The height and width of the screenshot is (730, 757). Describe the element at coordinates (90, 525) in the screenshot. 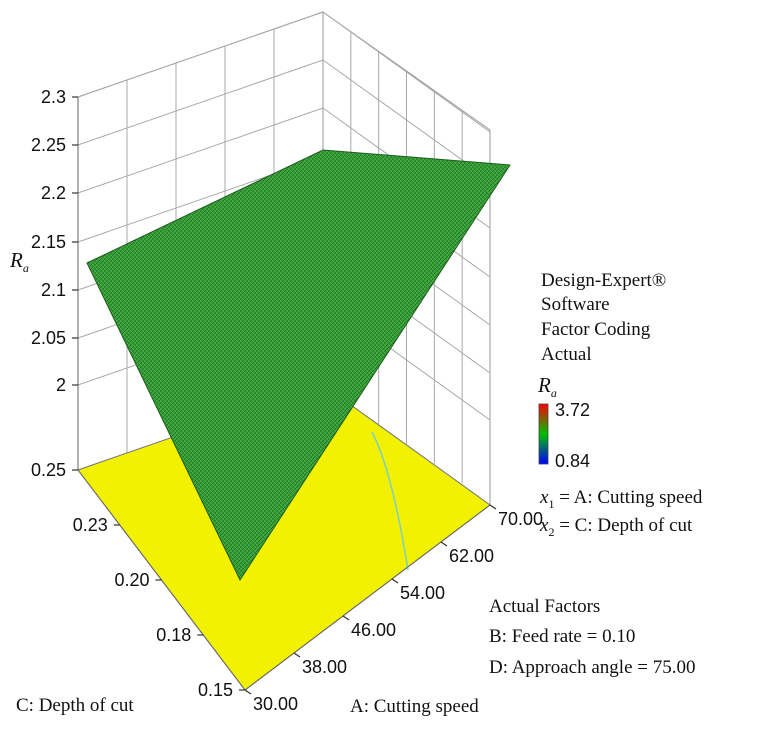

I see `y-tick-label: 0.23` at that location.